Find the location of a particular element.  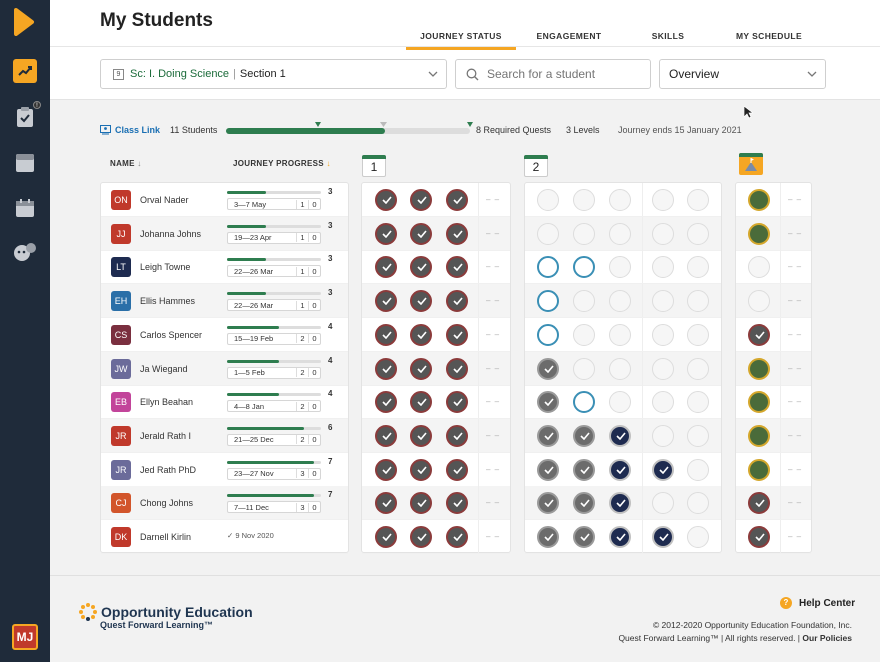

tab-engagement: ENGAGEMENT is located at coordinates (569, 36).